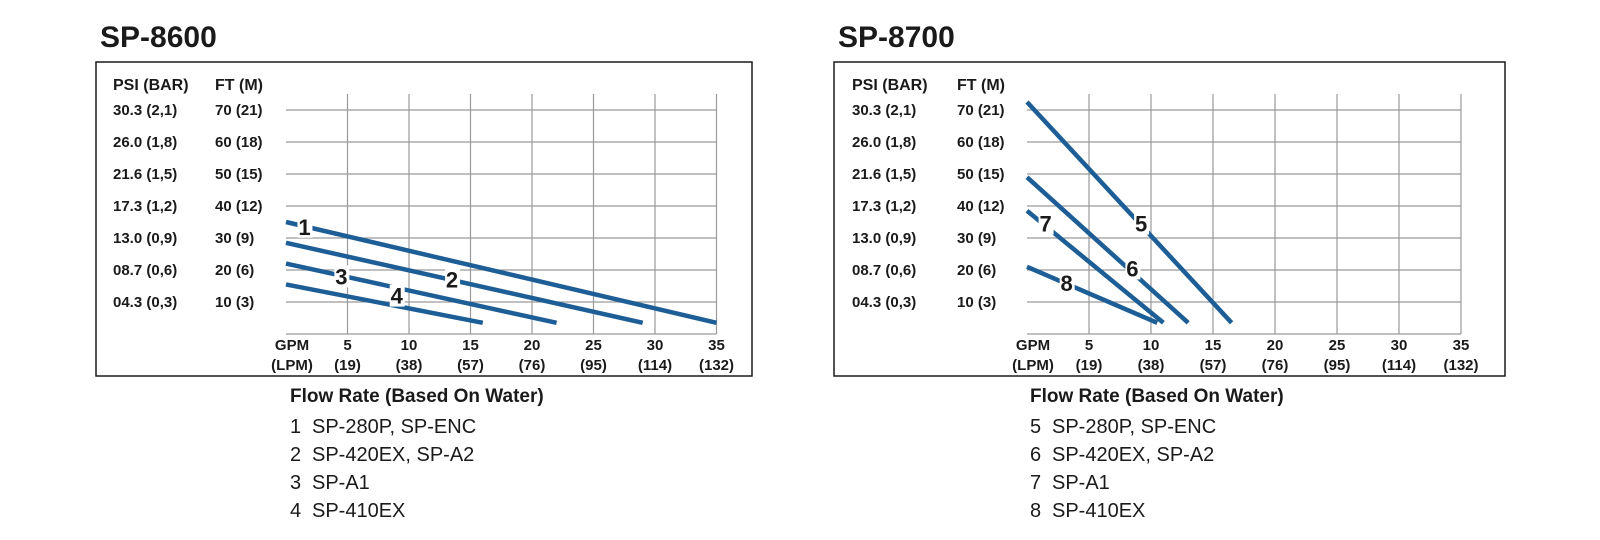 This screenshot has height=540, width=1600. I want to click on legend-entry-number: 8, so click(1035, 511).